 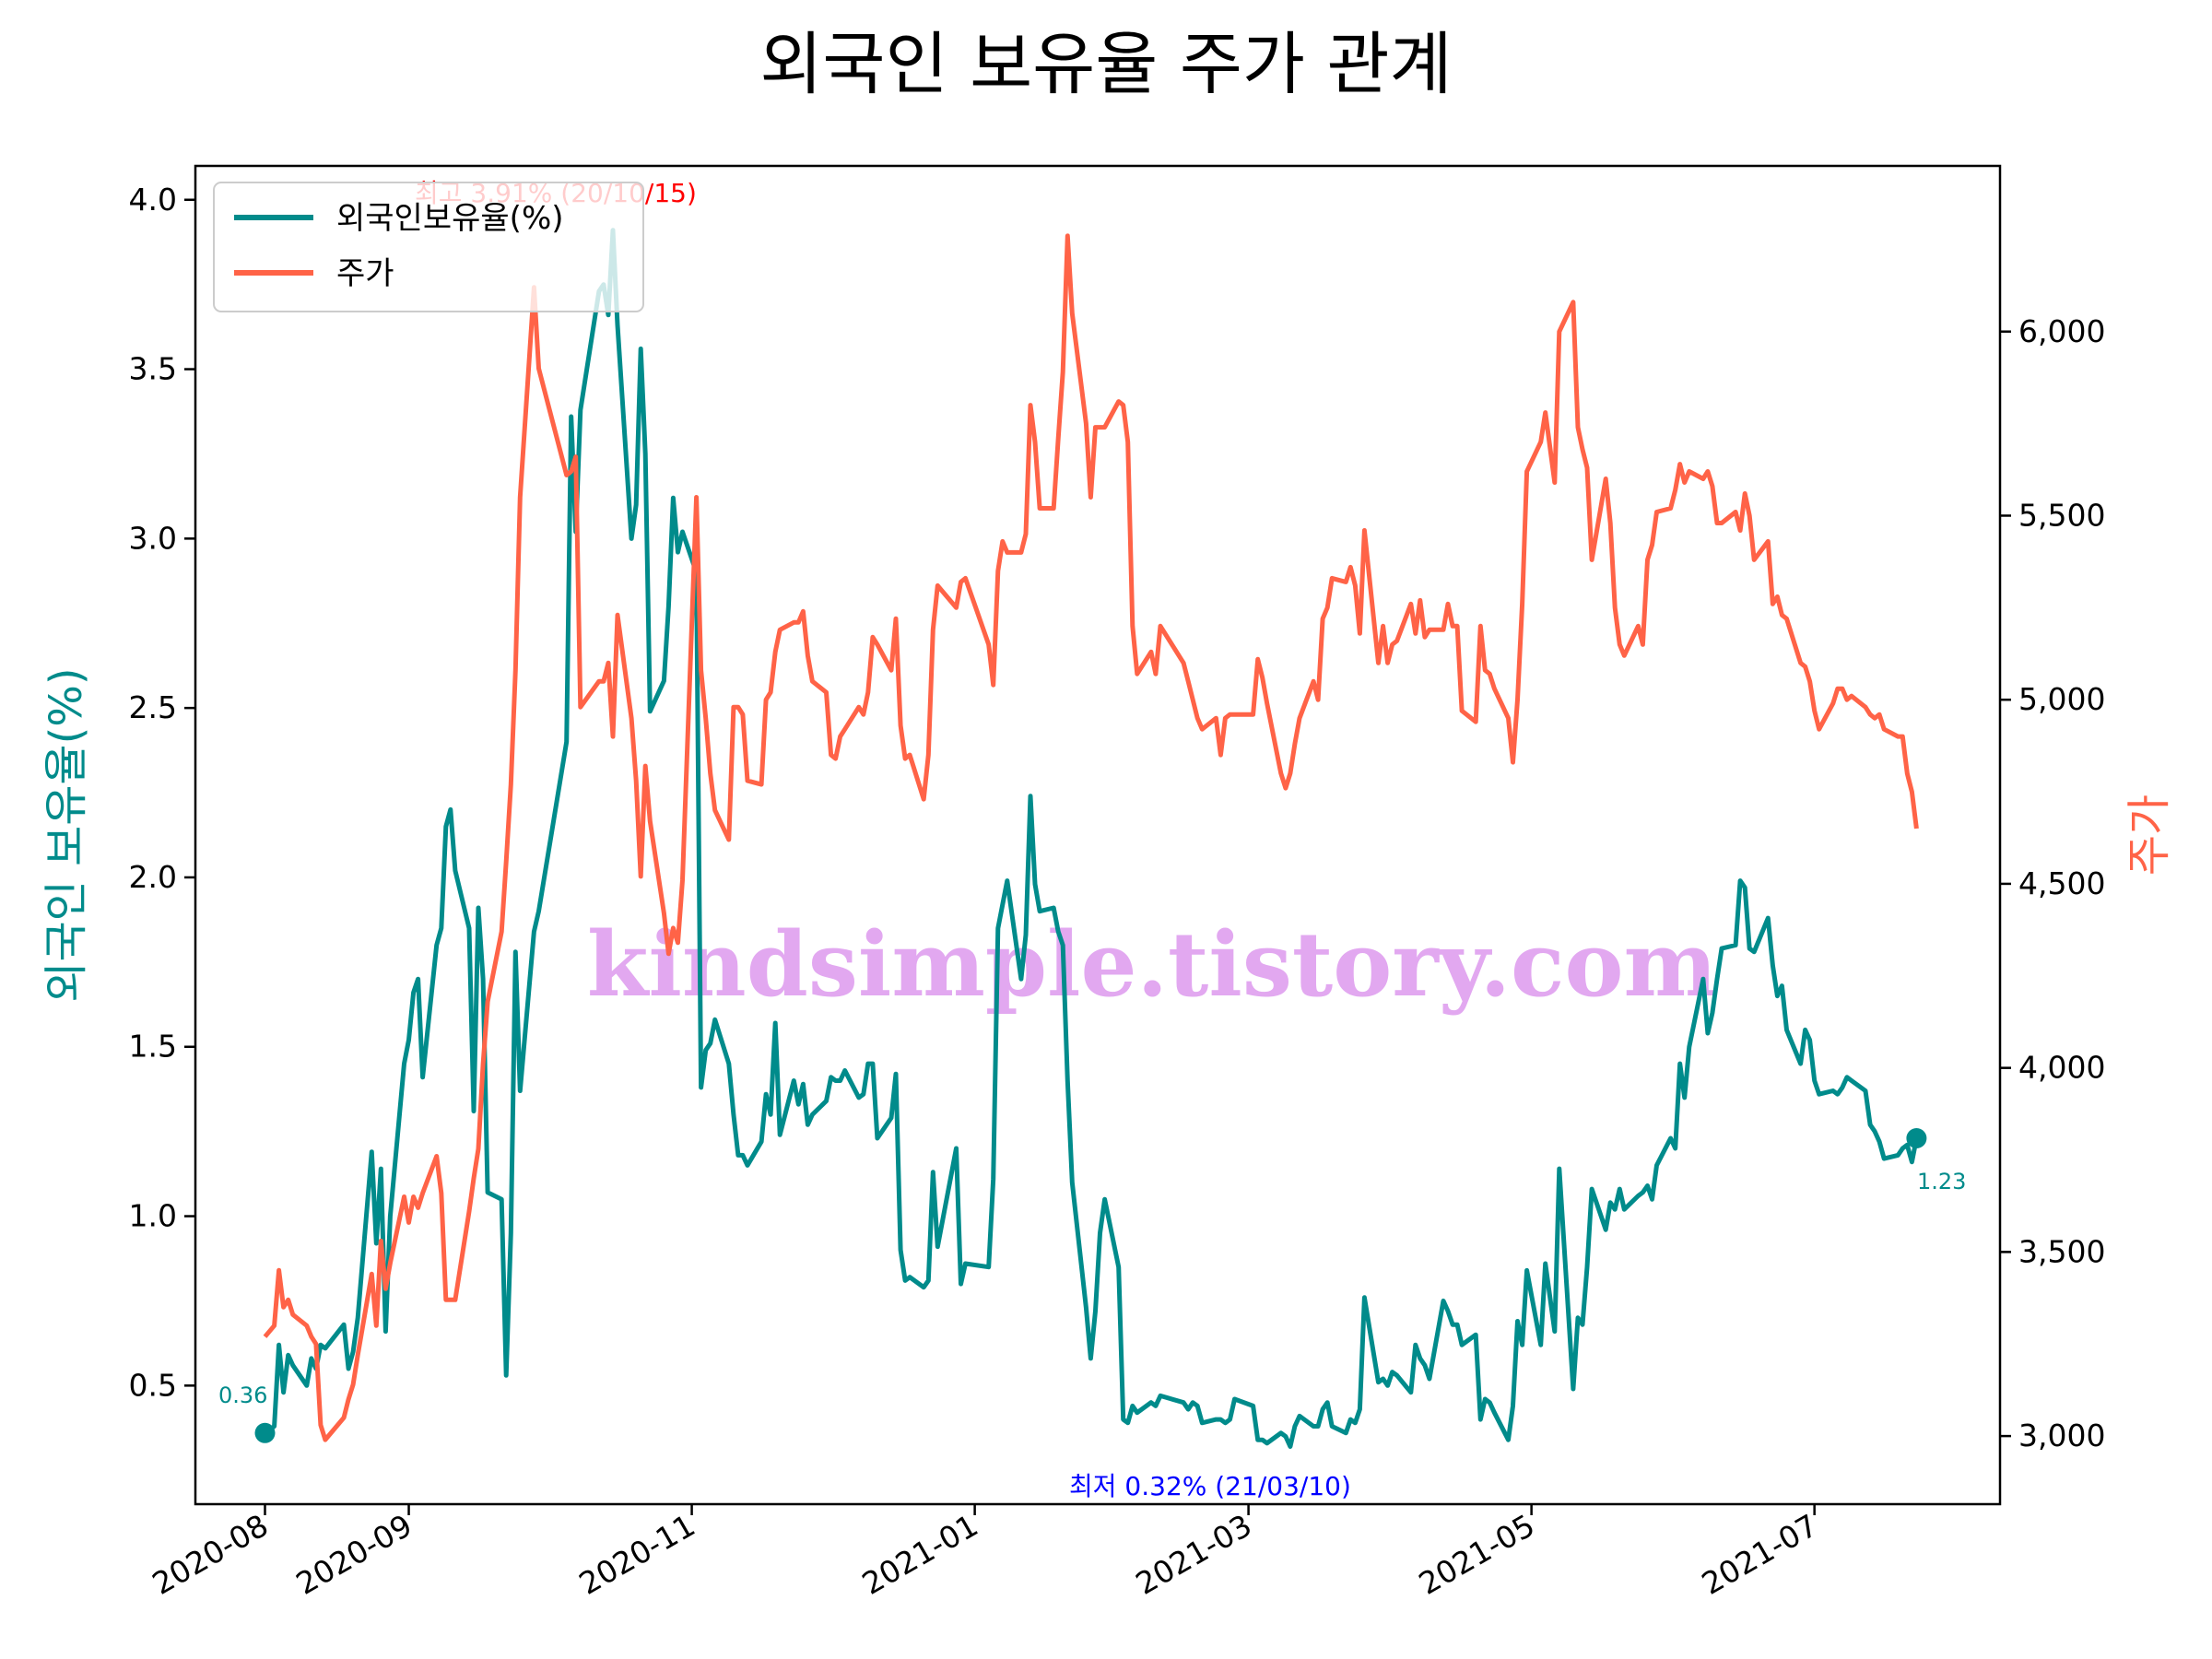 What do you see at coordinates (162, 792) in the screenshot?
I see `y-axis-left: 0.5 1.0 1.5 2.0 2.5 3.0 3.5 4.0` at bounding box center [162, 792].